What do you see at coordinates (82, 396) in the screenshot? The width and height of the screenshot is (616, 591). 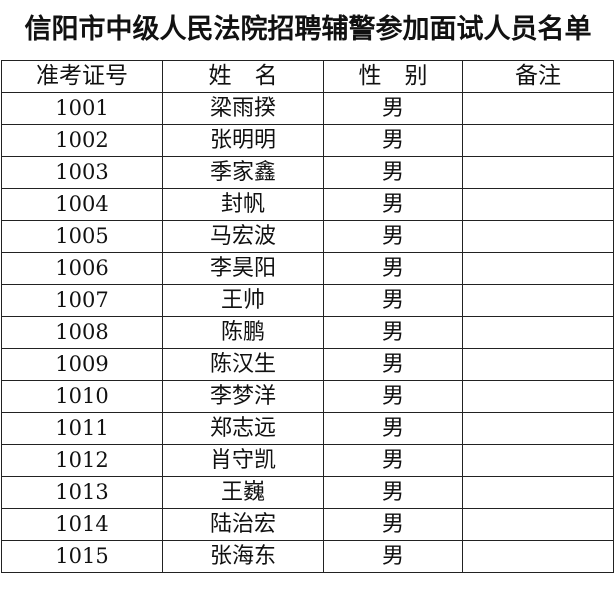 I see `exam-number-cell: 1010` at bounding box center [82, 396].